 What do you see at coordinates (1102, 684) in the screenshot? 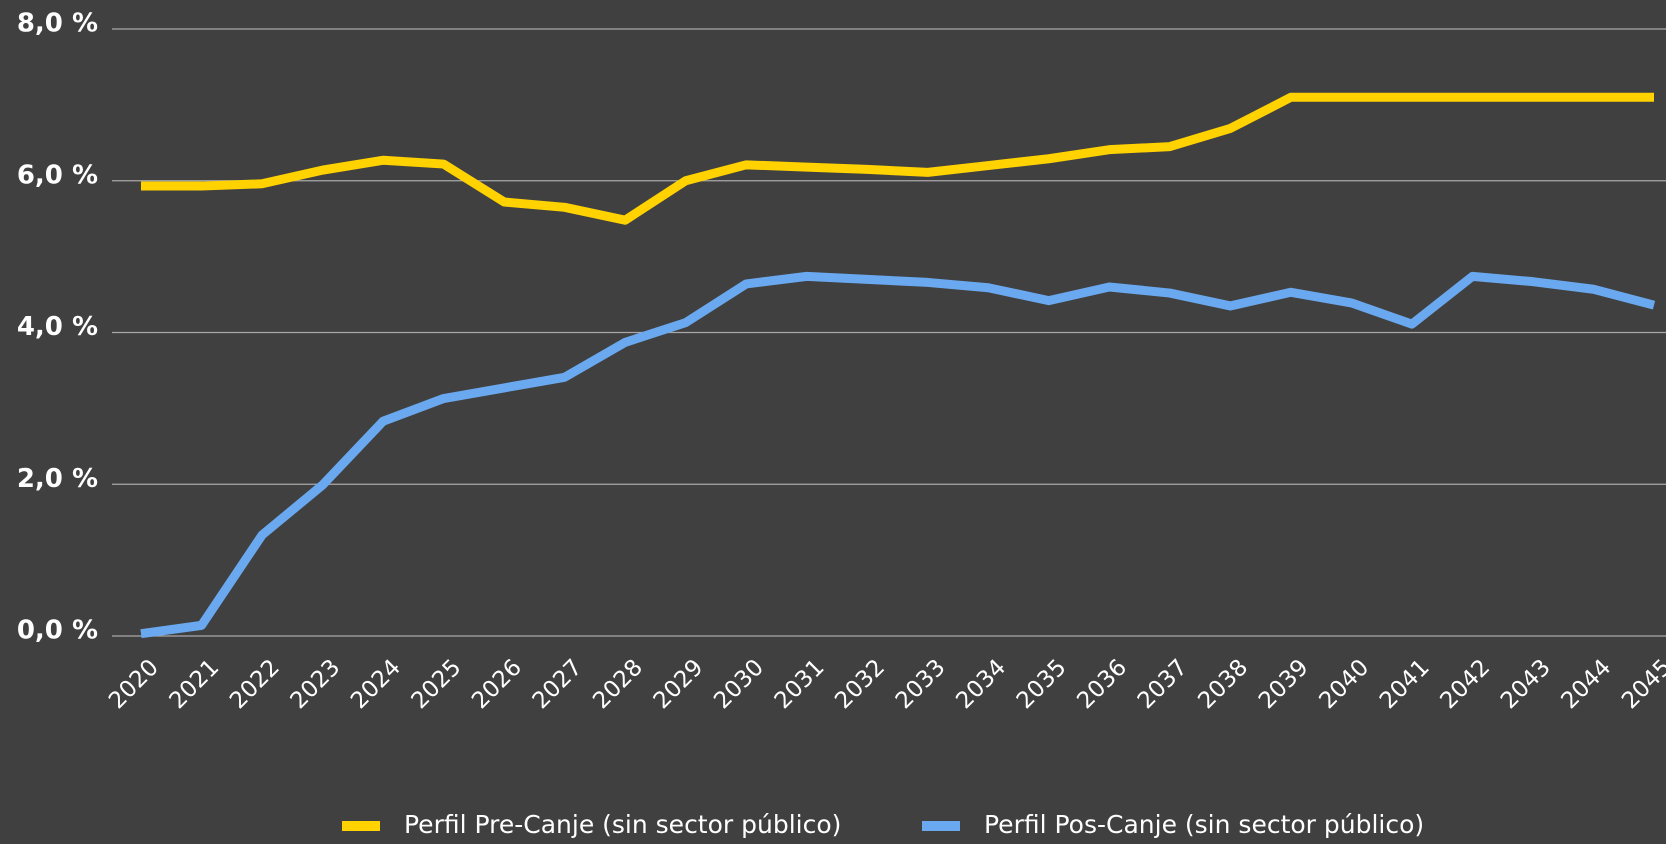
I see `x-tick-label: 2036` at bounding box center [1102, 684].